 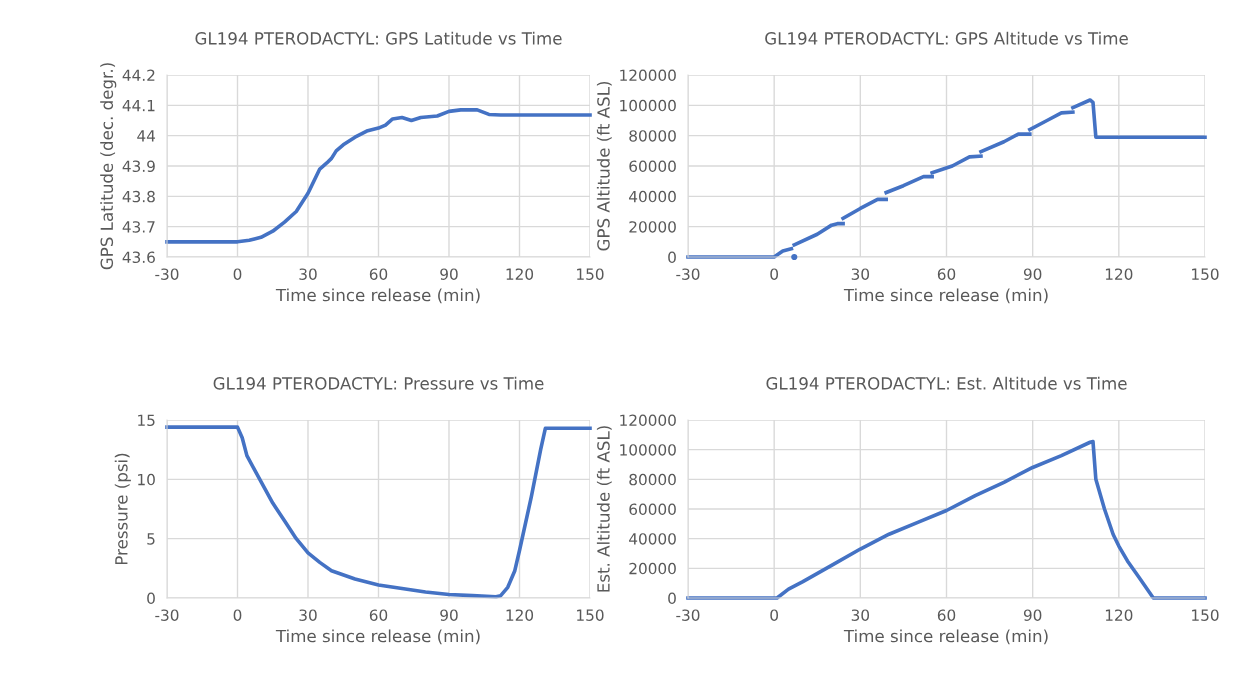 What do you see at coordinates (138, 257) in the screenshot?
I see `y-tick-label: 43.6` at bounding box center [138, 257].